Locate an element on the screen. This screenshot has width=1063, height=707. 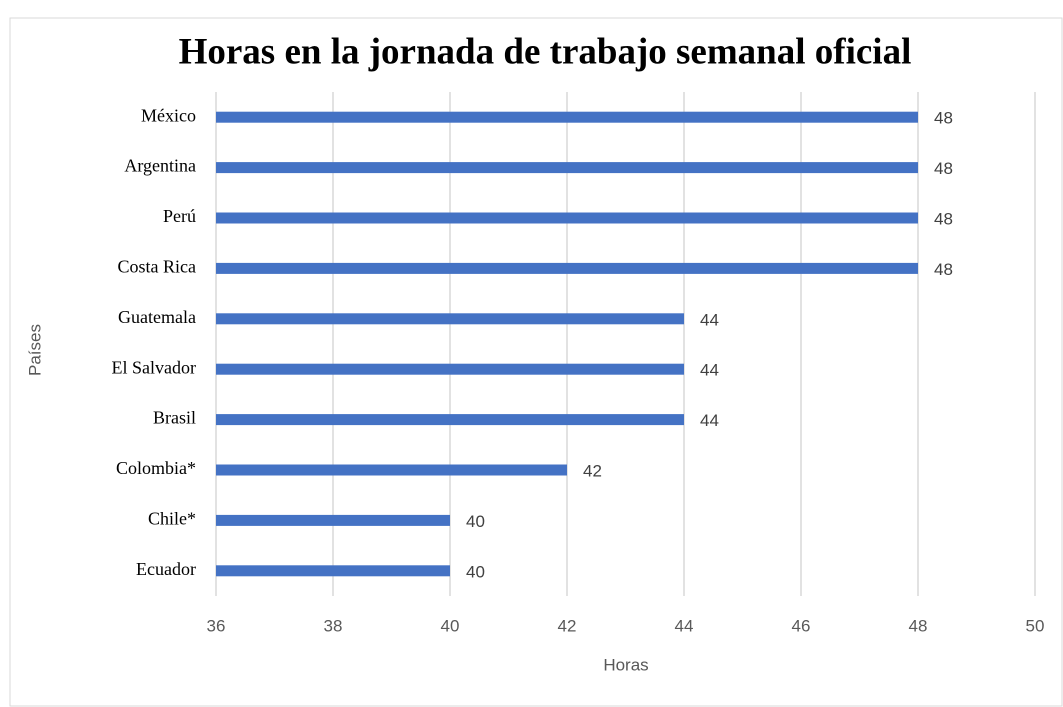
y-tick-label: Guatemala is located at coordinates (157, 317).